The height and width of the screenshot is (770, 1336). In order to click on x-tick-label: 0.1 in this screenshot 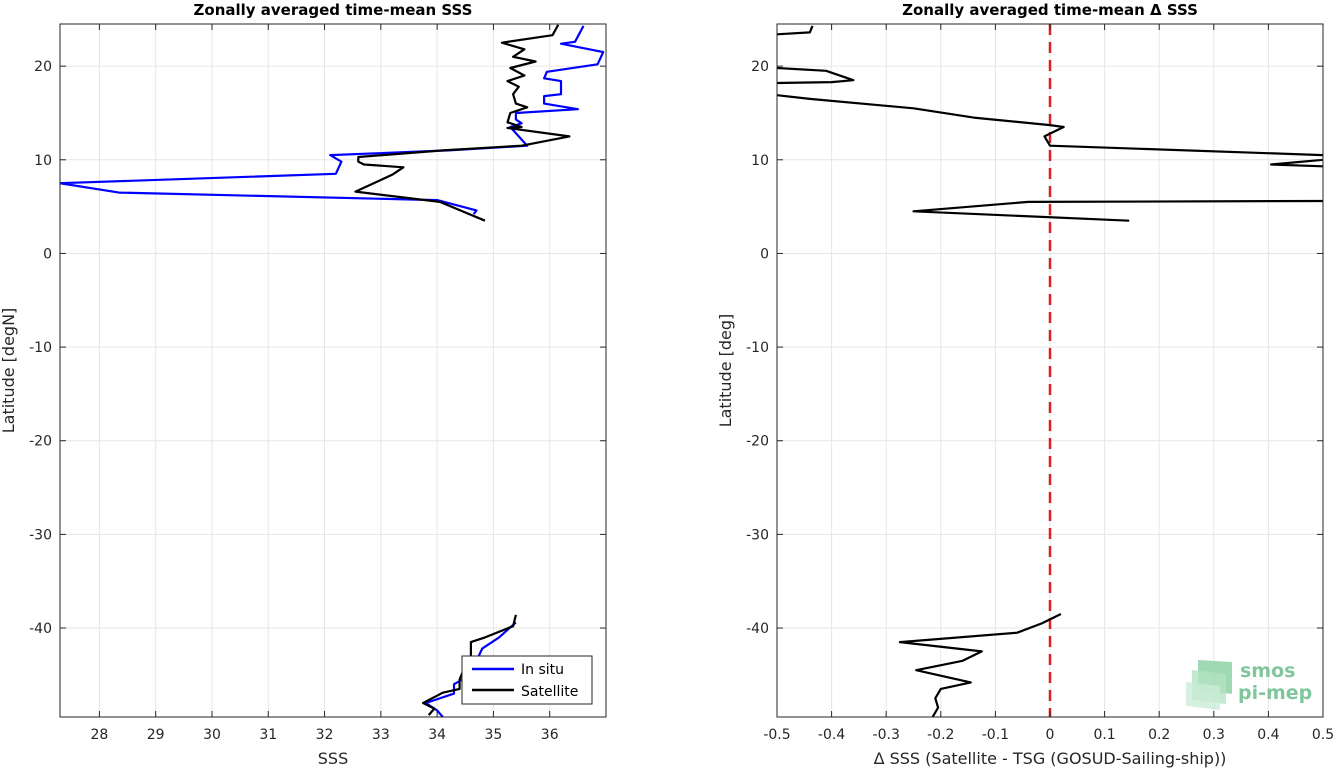, I will do `click(1104, 735)`.